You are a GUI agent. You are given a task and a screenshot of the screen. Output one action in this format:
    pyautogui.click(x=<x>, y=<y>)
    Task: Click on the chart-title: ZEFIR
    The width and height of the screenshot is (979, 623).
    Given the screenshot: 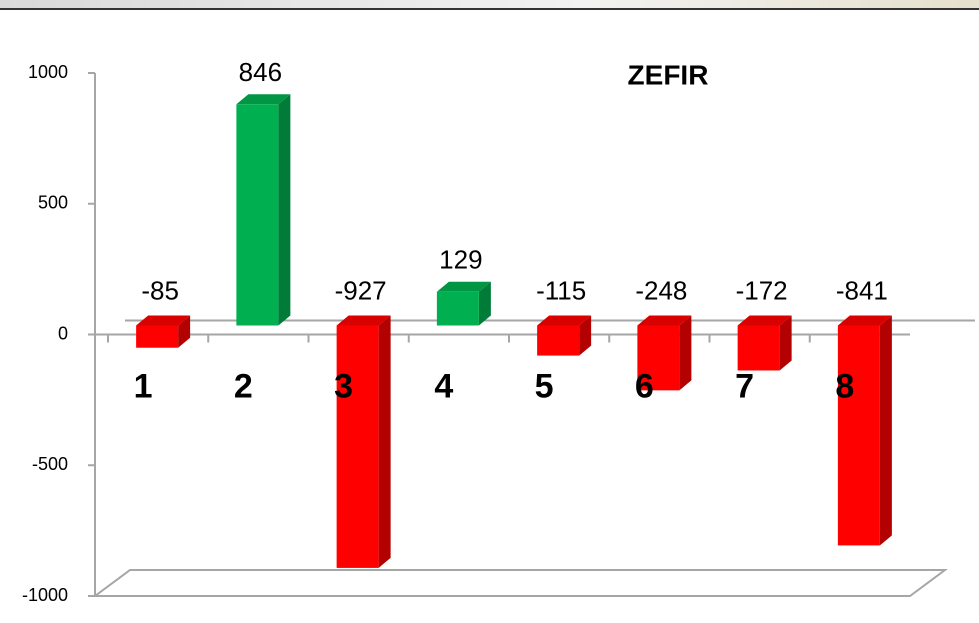 What is the action you would take?
    pyautogui.click(x=668, y=74)
    